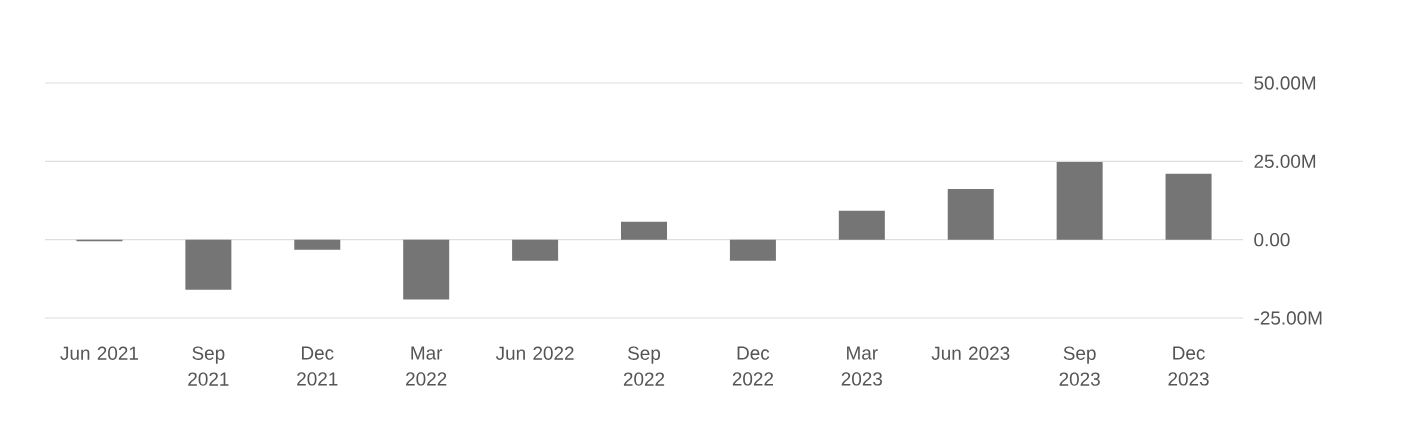  Describe the element at coordinates (1285, 161) in the screenshot. I see `y-tick-label: 25.00M` at that location.